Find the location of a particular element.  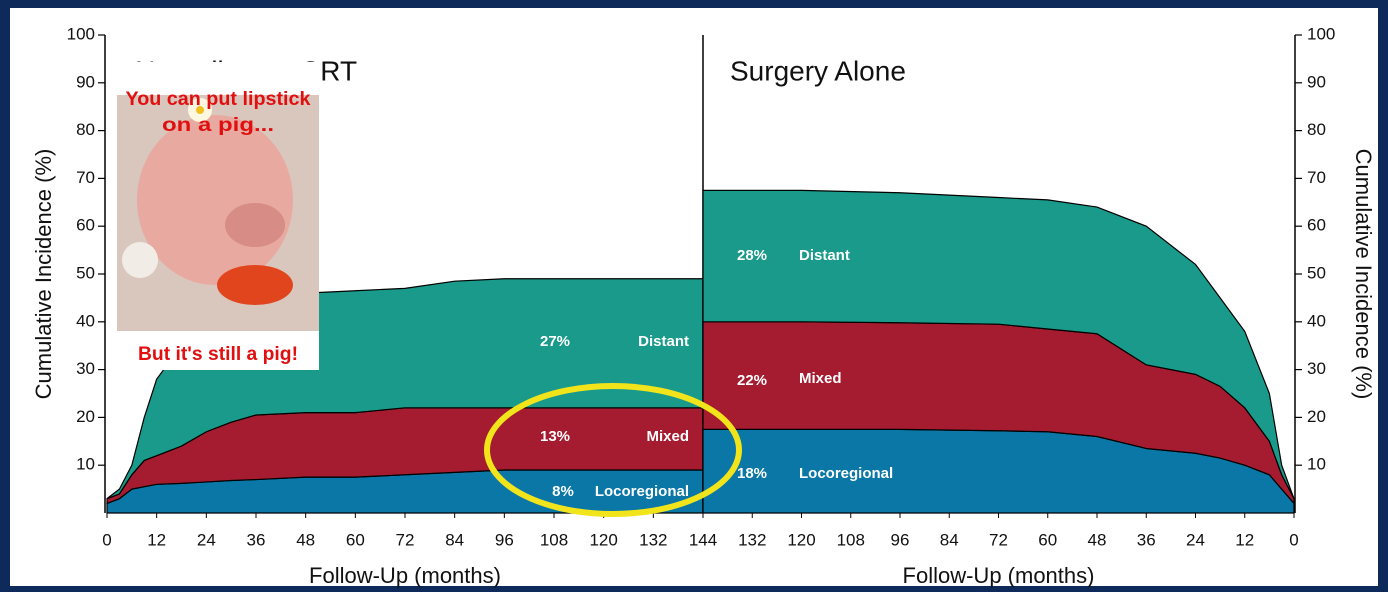

area-label: 18% is located at coordinates (752, 473).